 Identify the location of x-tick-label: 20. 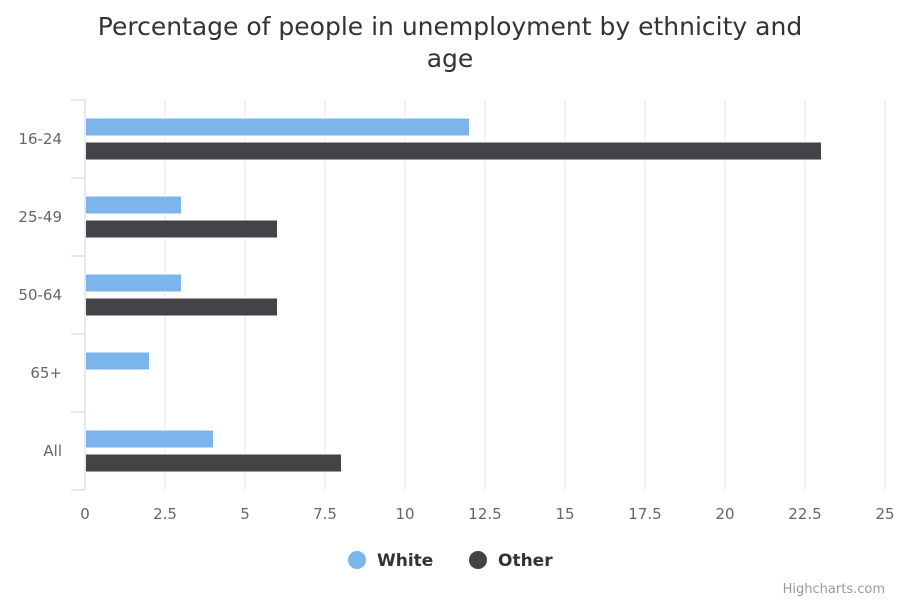
(724, 514).